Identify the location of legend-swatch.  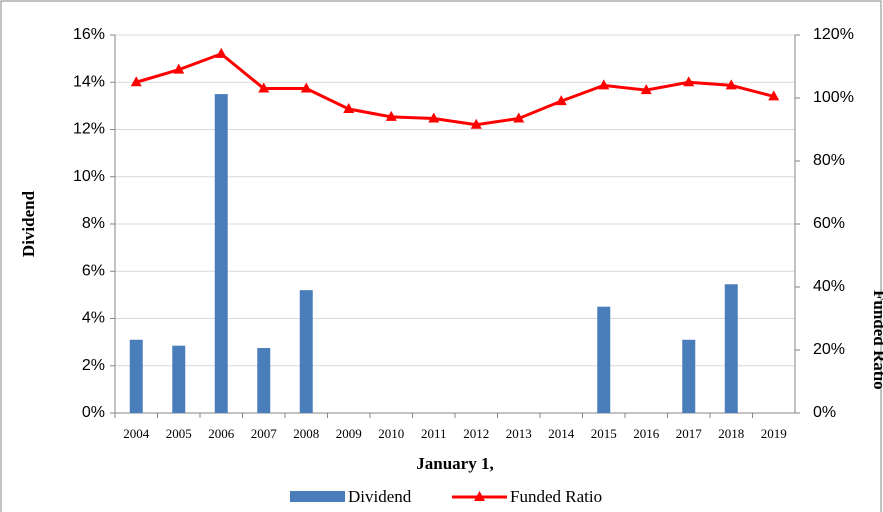
(317, 496).